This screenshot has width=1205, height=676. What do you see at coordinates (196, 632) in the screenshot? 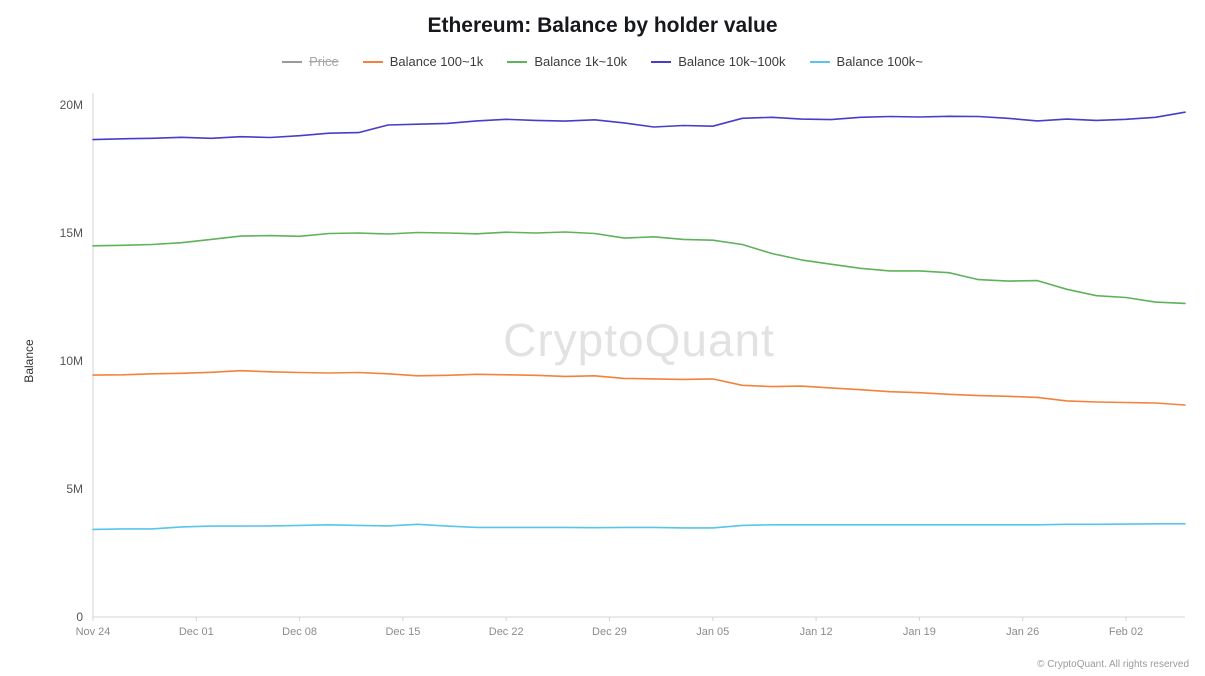
I see `x-axis-tick-label: Dec 01` at bounding box center [196, 632].